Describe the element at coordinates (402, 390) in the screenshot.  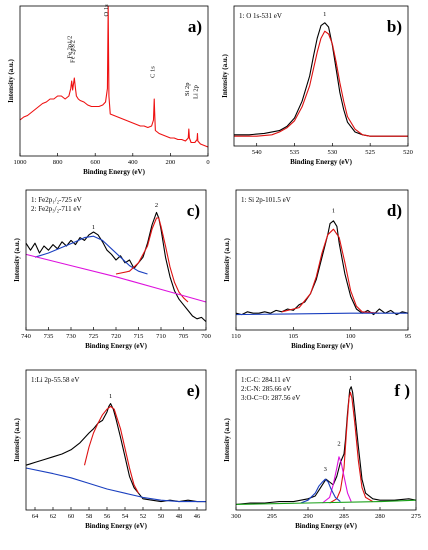
I see `panel-label: f )` at that location.